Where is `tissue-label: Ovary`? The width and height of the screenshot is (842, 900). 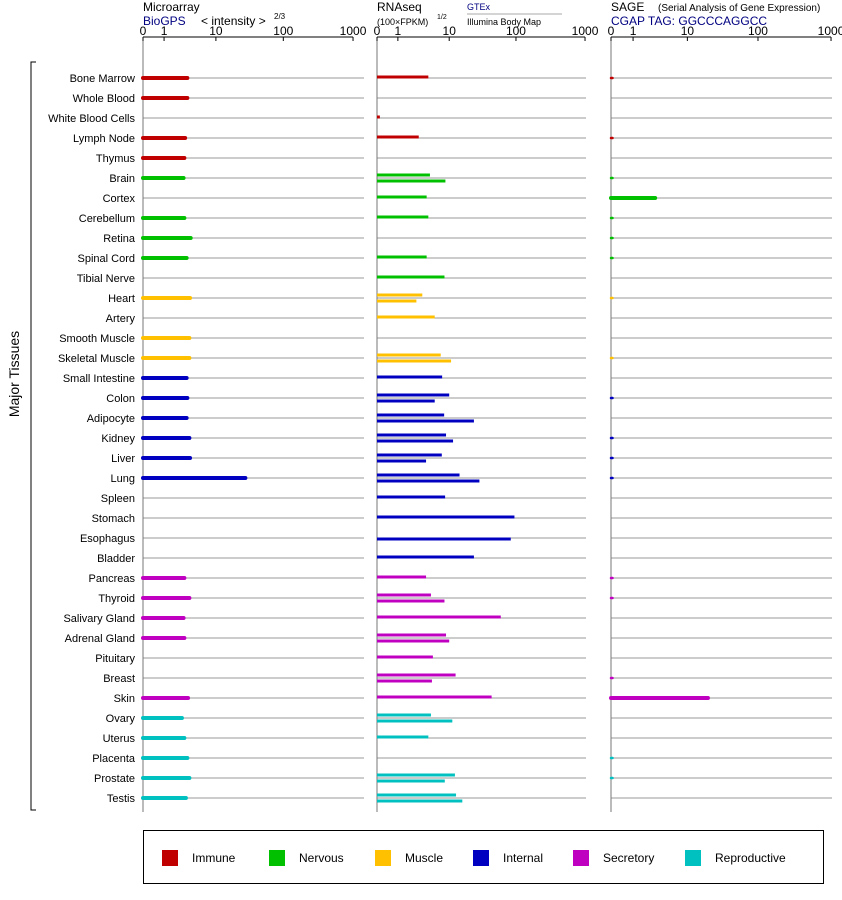
tissue-label: Ovary is located at coordinates (121, 719).